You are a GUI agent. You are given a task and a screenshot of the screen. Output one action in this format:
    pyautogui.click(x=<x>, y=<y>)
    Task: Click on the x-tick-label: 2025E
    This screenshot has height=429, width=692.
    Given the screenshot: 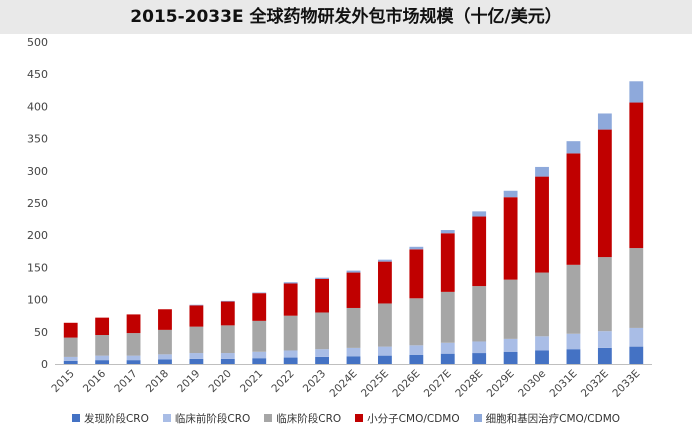 What is the action you would take?
    pyautogui.click(x=375, y=384)
    